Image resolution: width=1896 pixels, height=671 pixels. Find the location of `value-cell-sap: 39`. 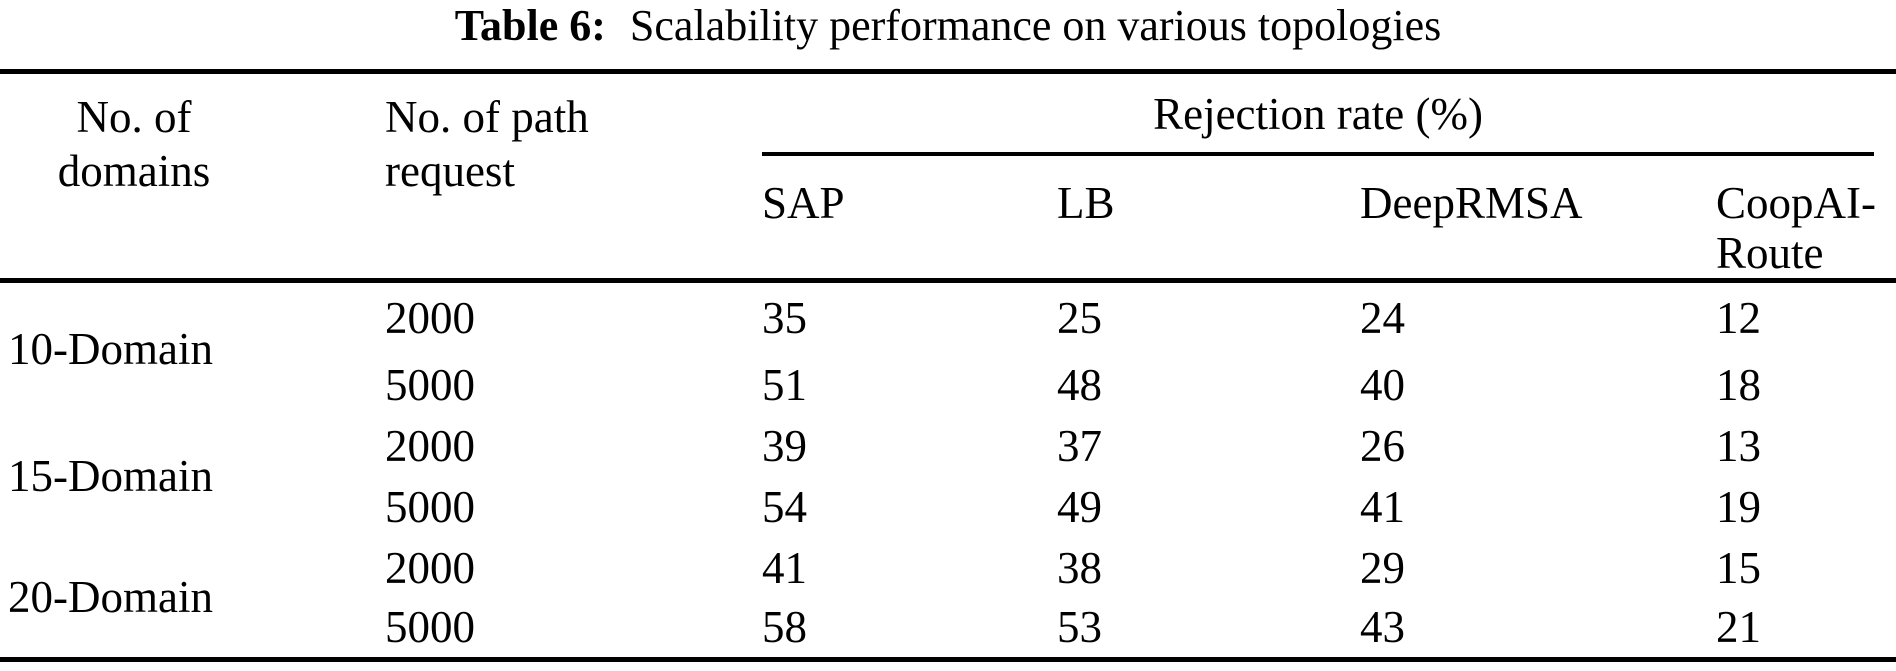

value-cell-sap: 39 is located at coordinates (784, 445).